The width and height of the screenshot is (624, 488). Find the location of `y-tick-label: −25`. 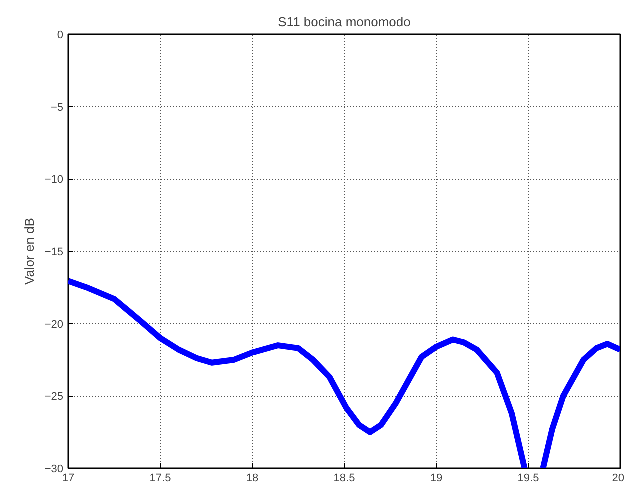

y-tick-label: −25 is located at coordinates (54, 397).